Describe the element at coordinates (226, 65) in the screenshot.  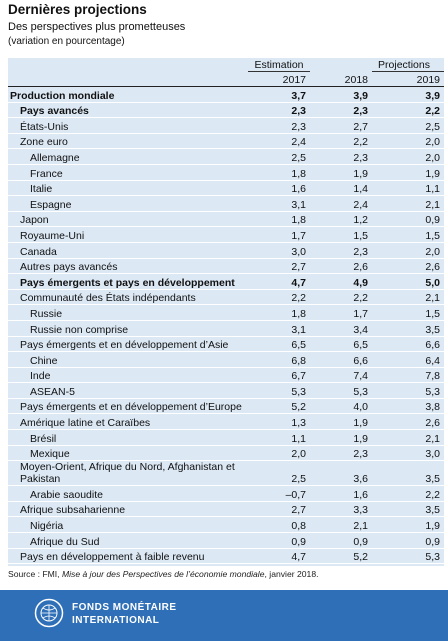
I see `header-row: Estimation Projections` at that location.